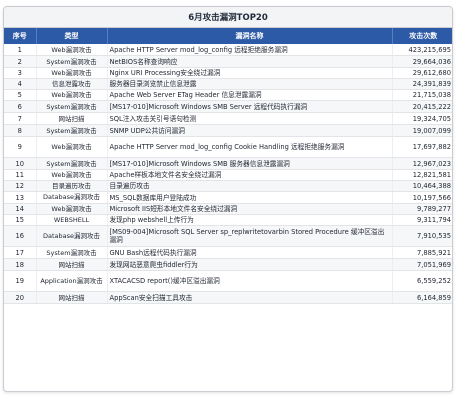 This screenshot has height=400, width=458. Describe the element at coordinates (20, 73) in the screenshot. I see `row-index: 3` at that location.